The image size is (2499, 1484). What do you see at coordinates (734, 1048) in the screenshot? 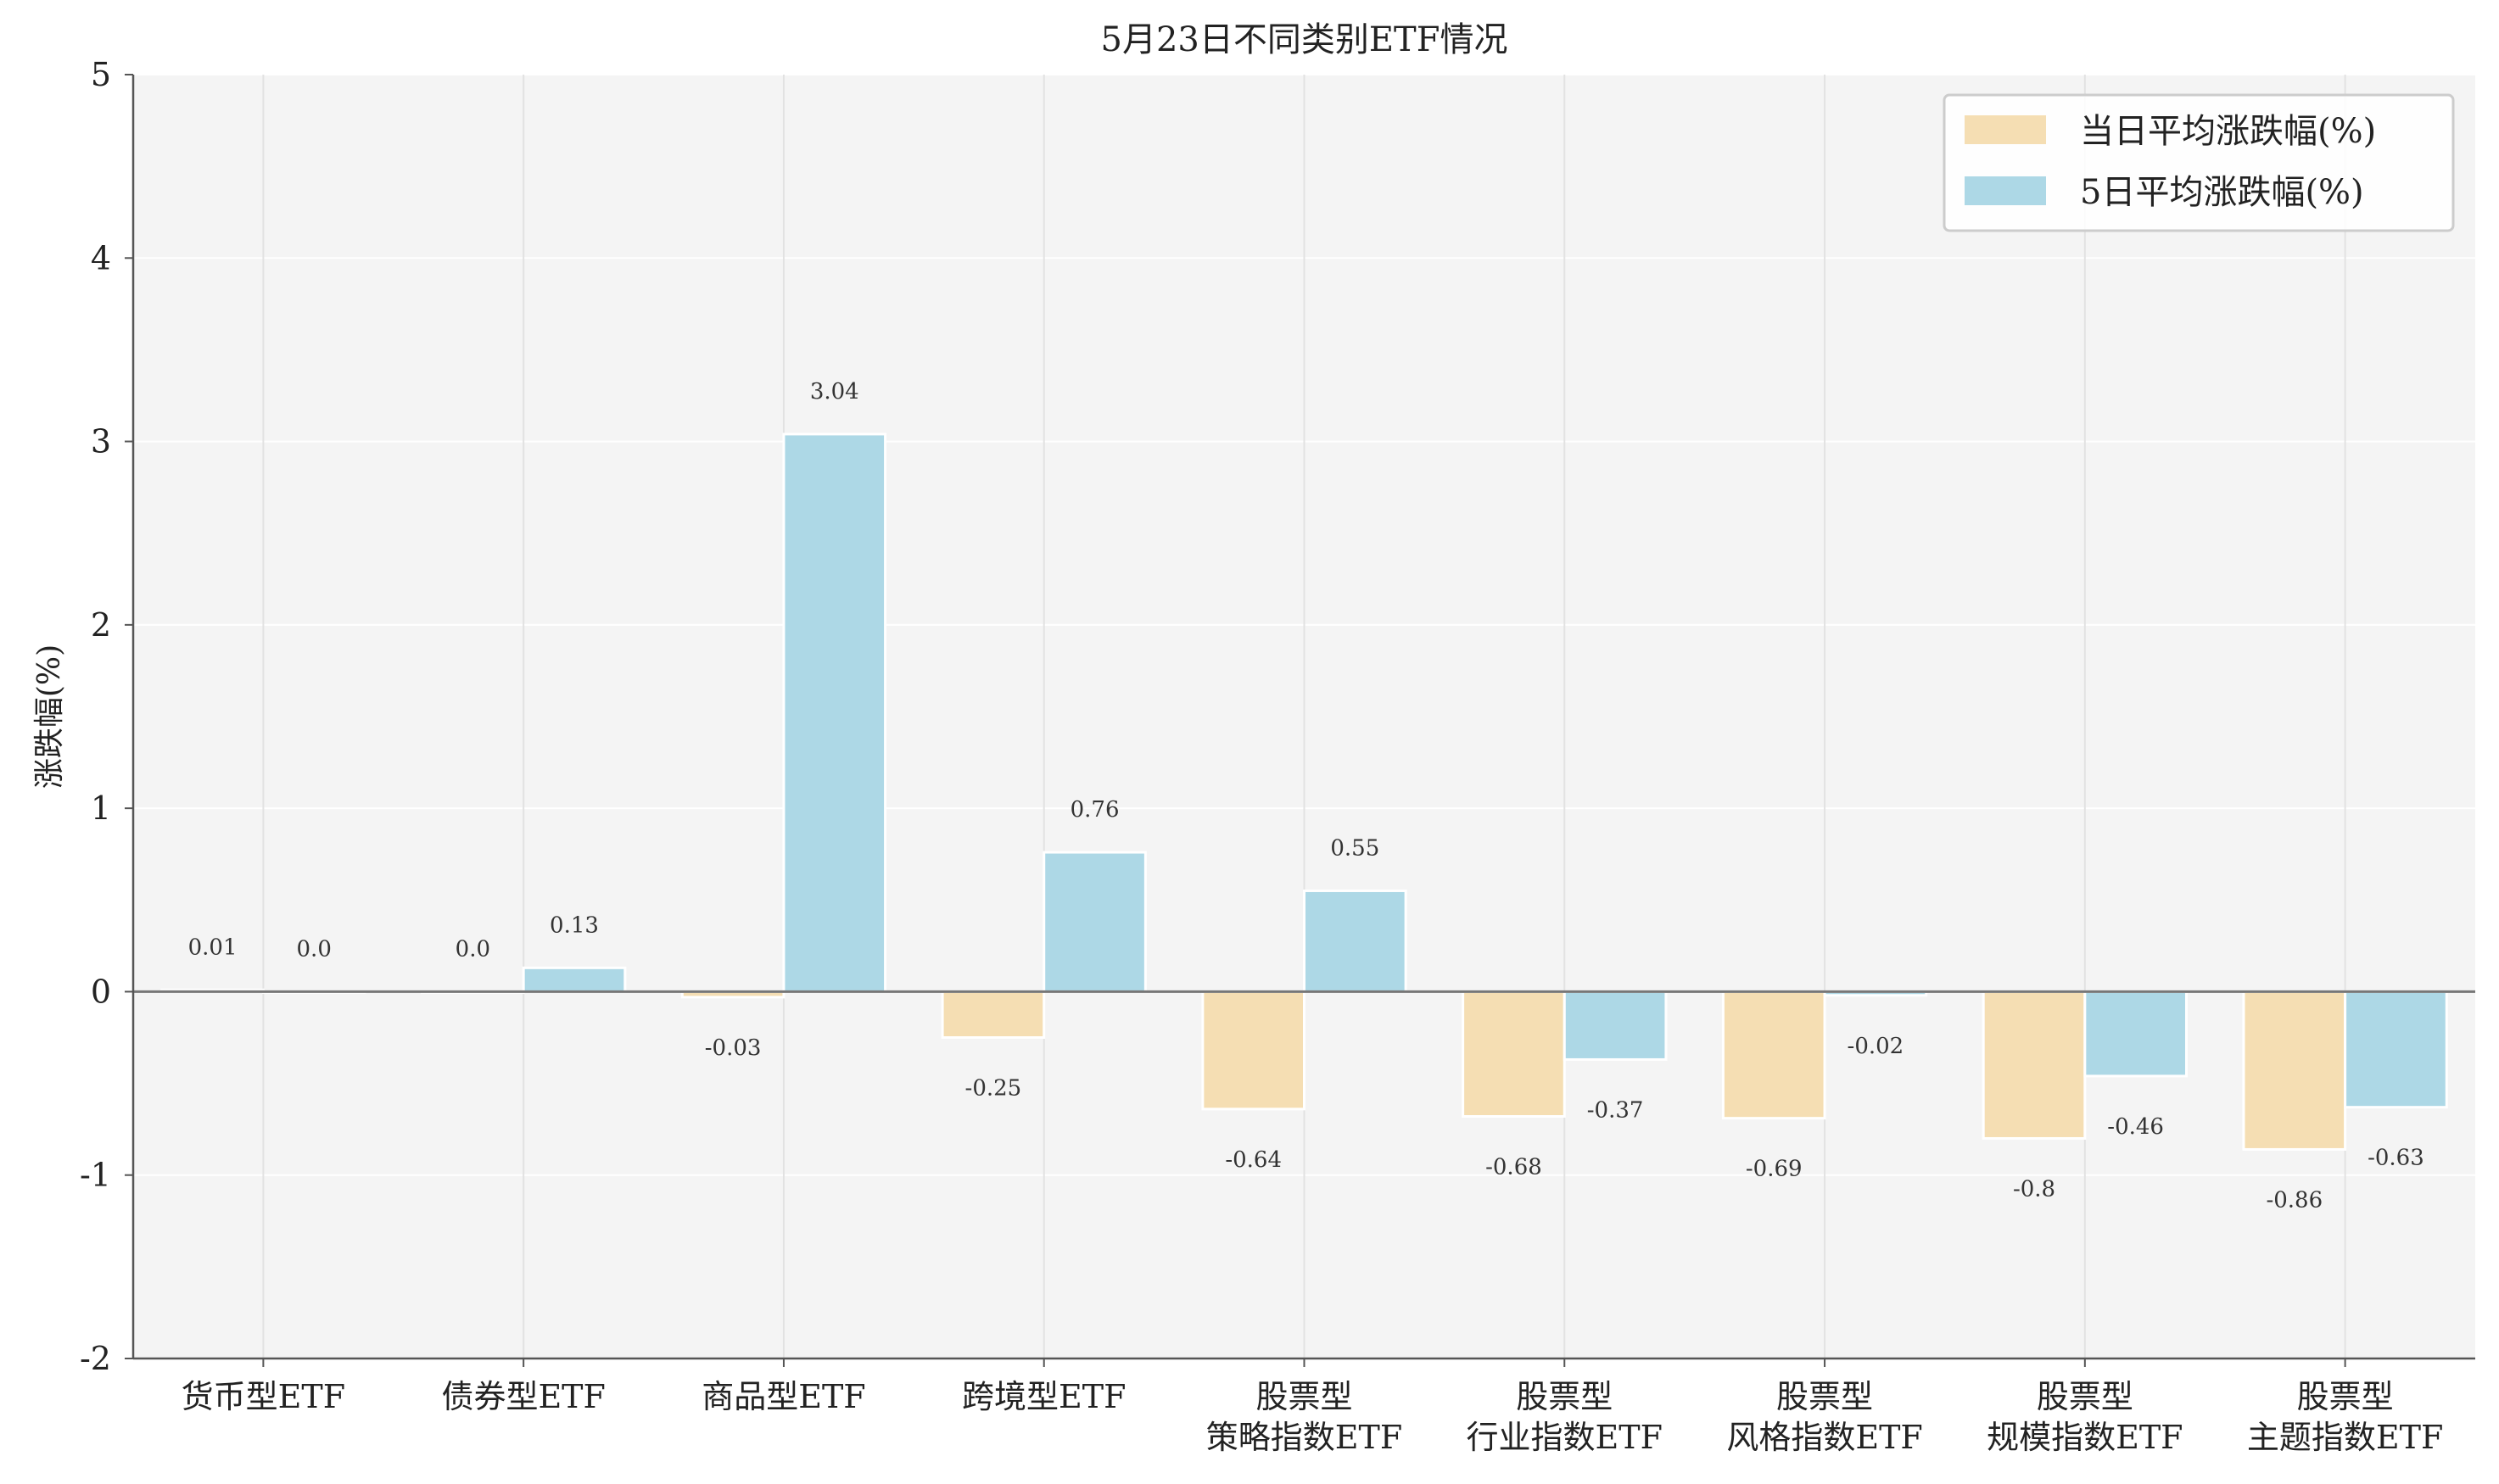
I see `data-label: -0.03` at bounding box center [734, 1048].